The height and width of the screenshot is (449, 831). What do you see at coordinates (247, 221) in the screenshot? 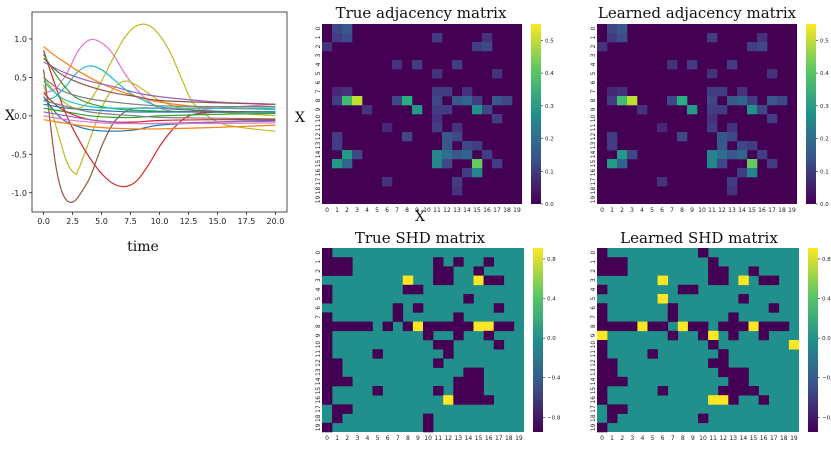
I see `x-tick-label: 17.5` at bounding box center [247, 221].